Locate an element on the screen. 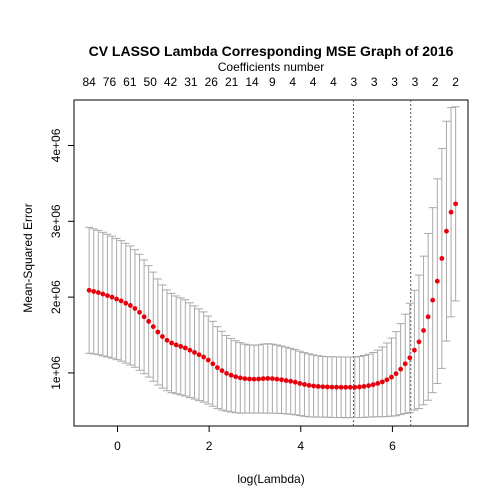  top-tick-label: 61 is located at coordinates (130, 82).